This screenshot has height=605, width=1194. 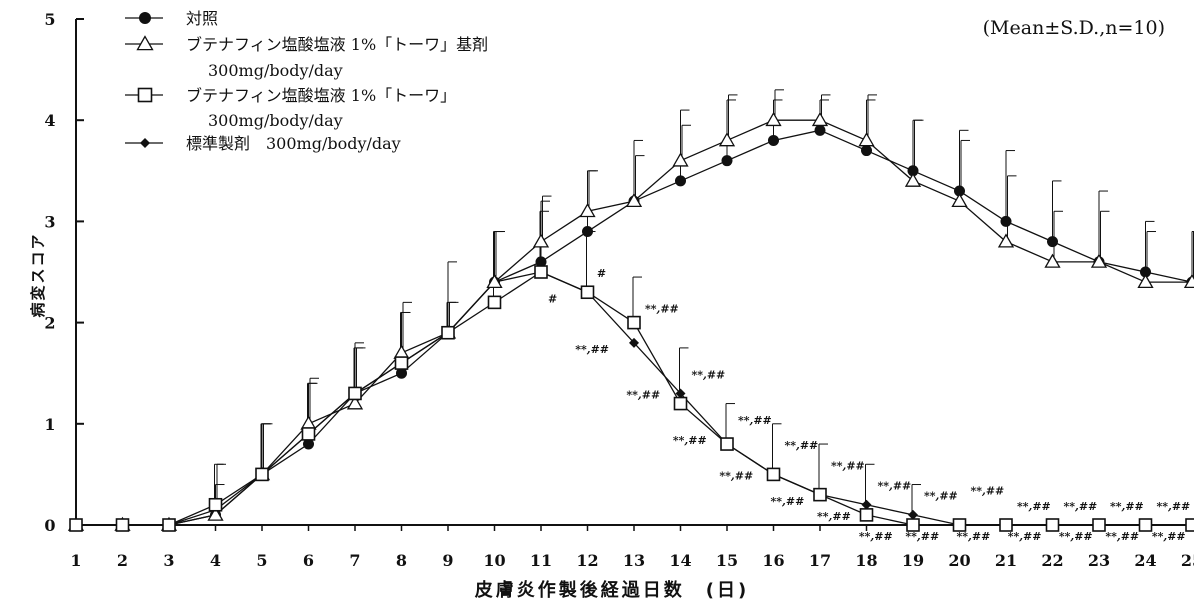 I want to click on y-tick-label: 1, so click(x=49, y=424).